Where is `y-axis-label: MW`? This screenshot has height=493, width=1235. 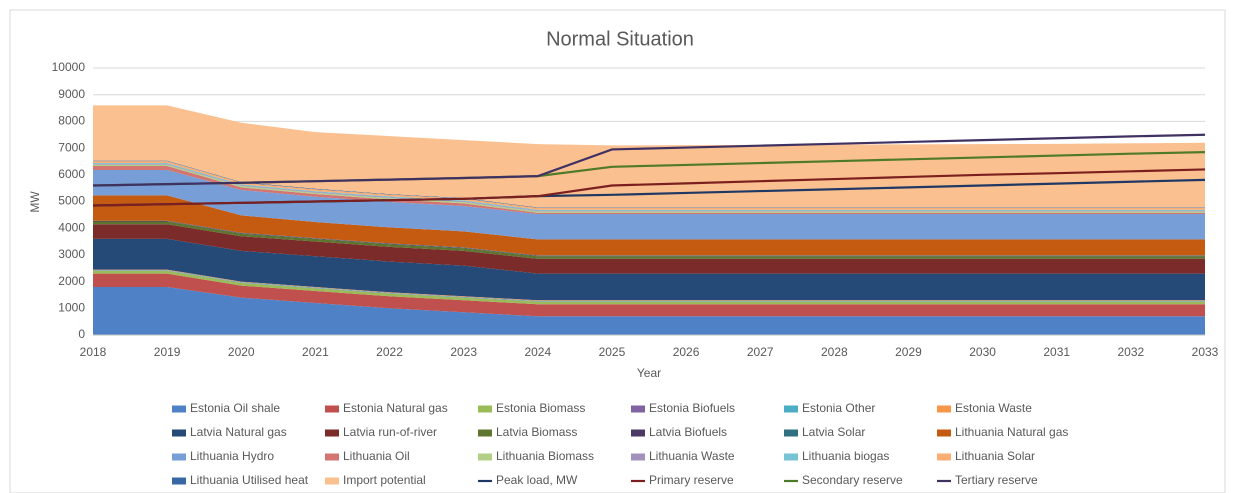 y-axis-label: MW is located at coordinates (35, 202).